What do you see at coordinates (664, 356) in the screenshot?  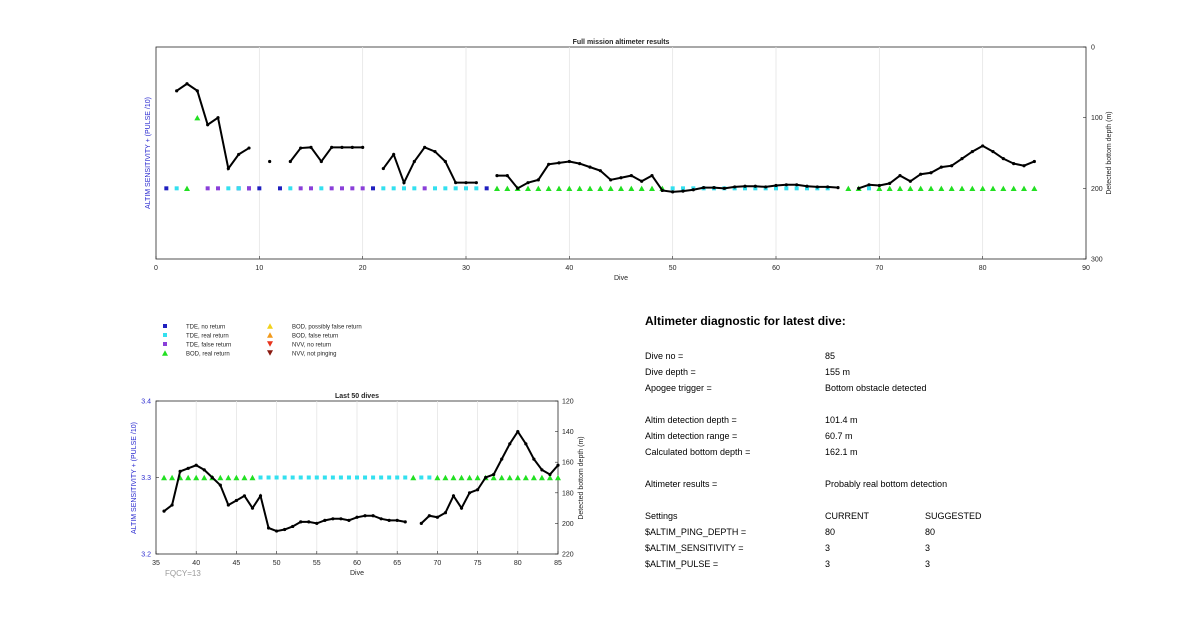 I see `dive-no-label: Dive no =` at bounding box center [664, 356].